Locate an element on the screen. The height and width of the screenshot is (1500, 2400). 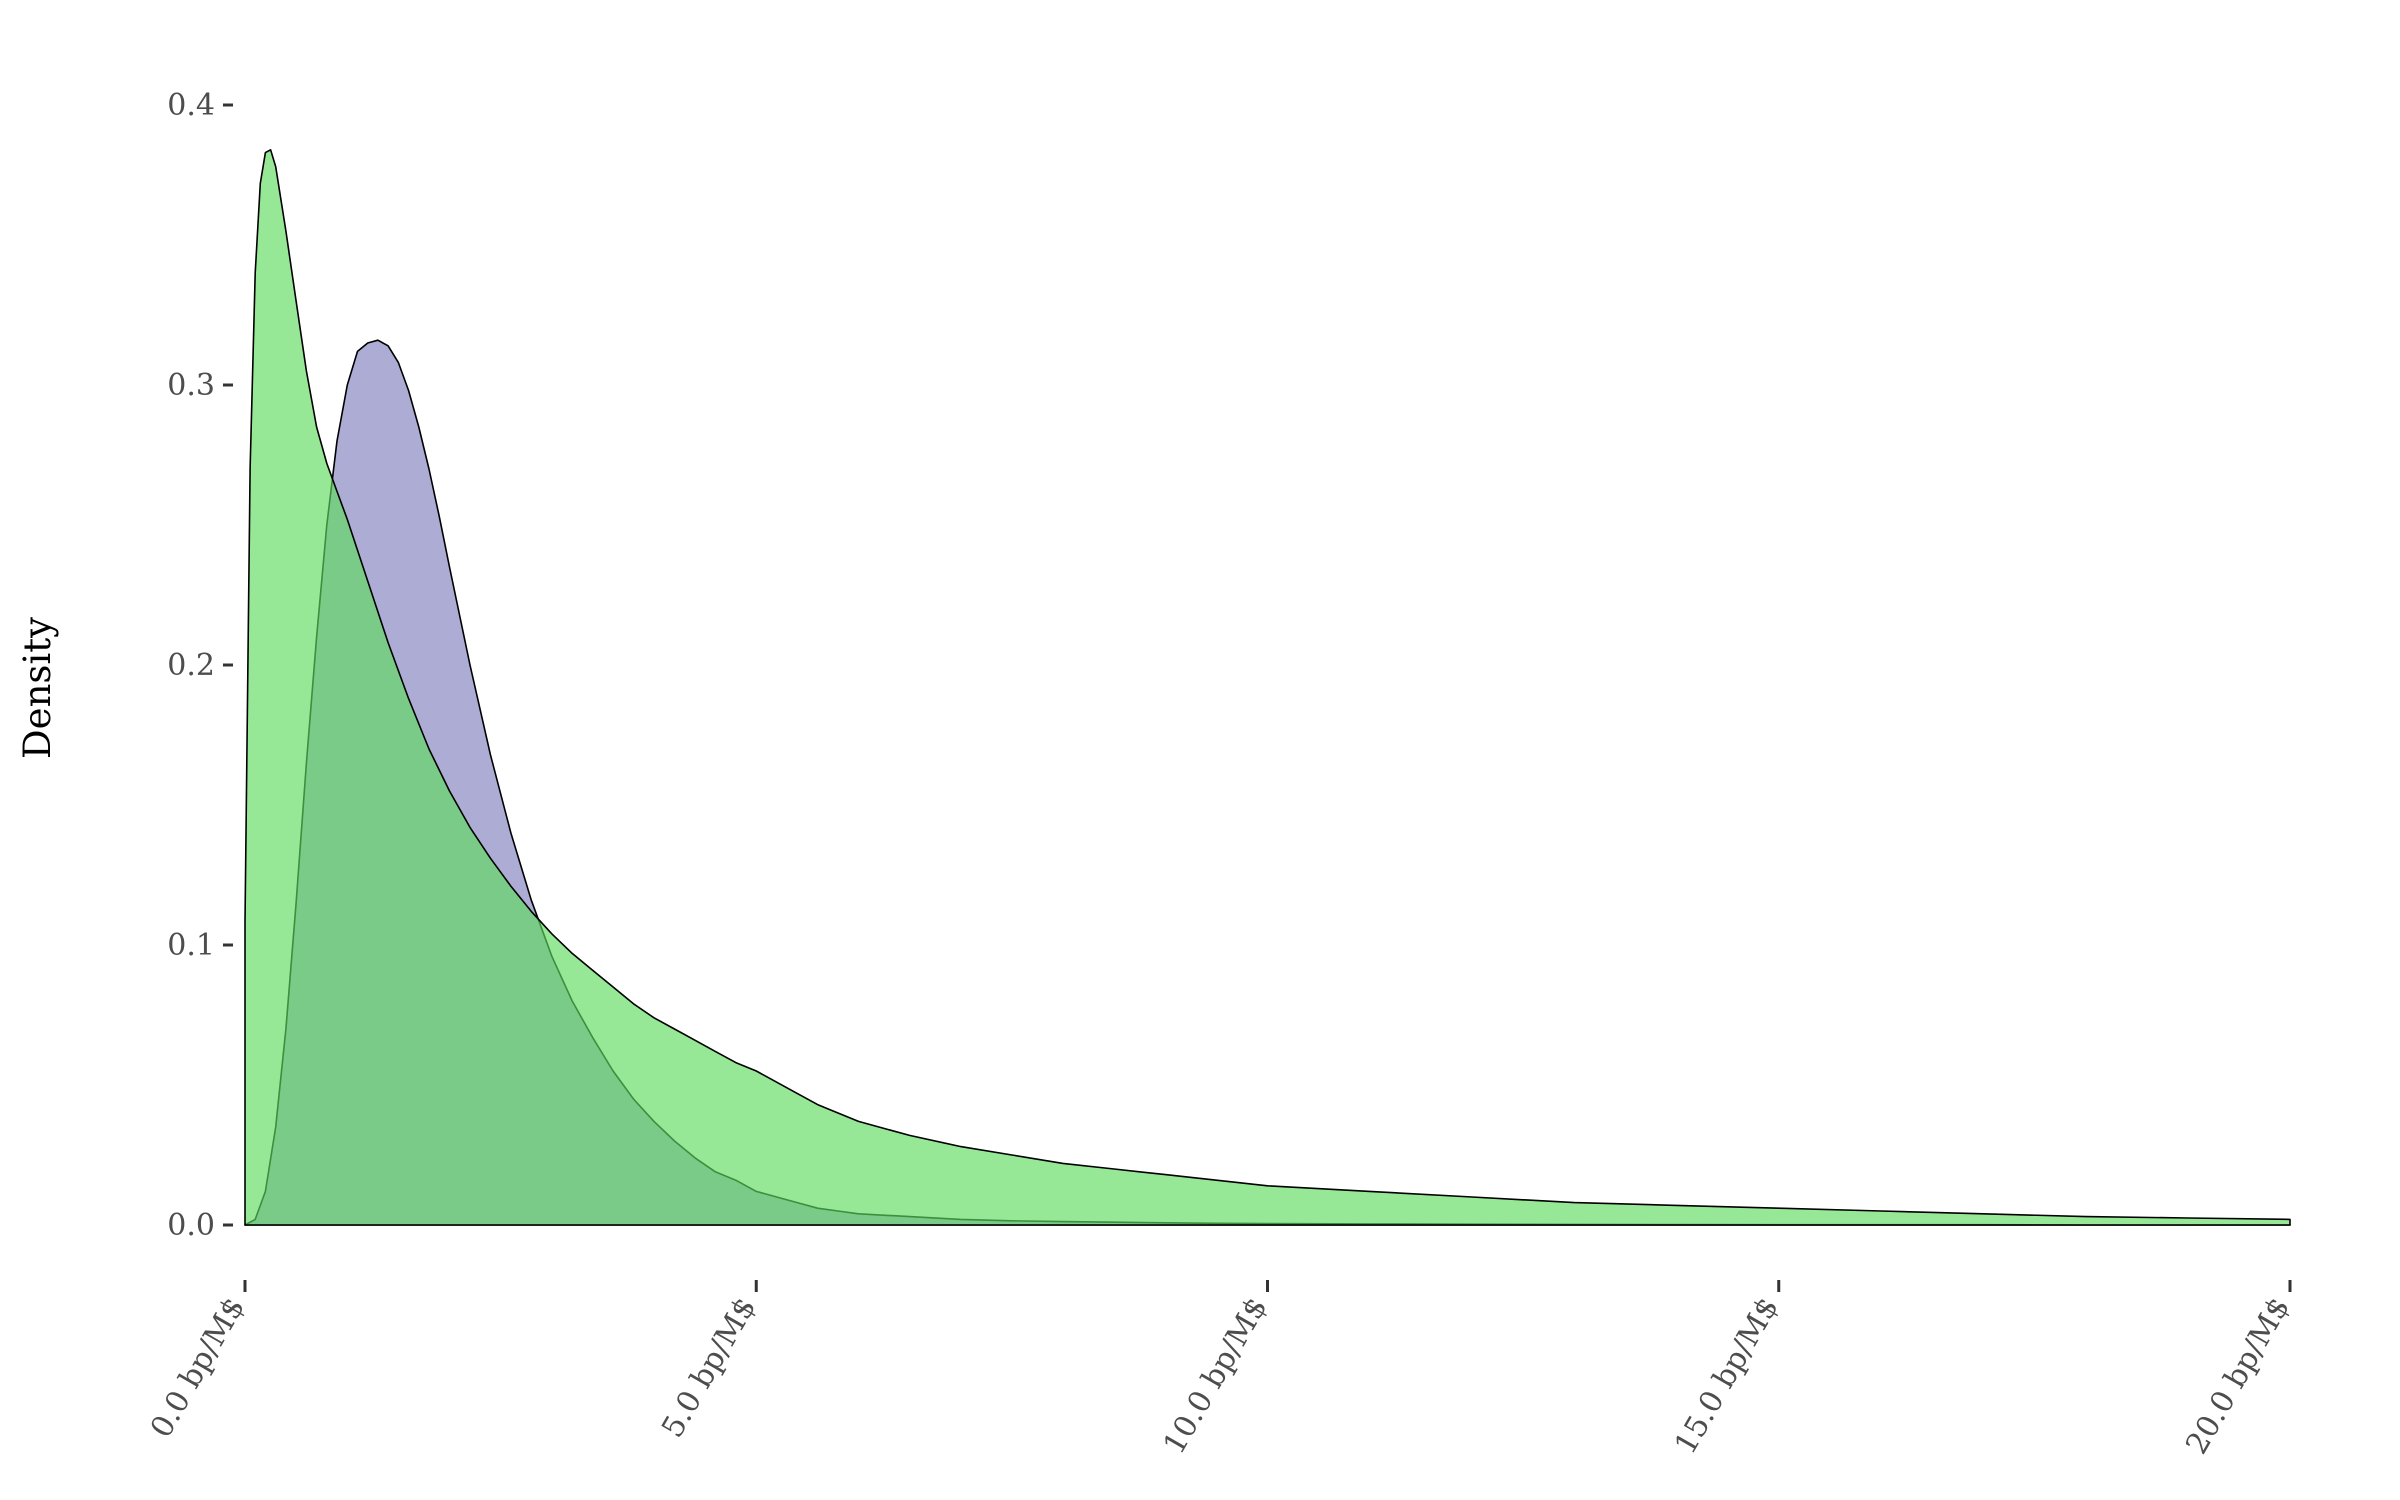
y-axis-title: Density is located at coordinates (37, 688).